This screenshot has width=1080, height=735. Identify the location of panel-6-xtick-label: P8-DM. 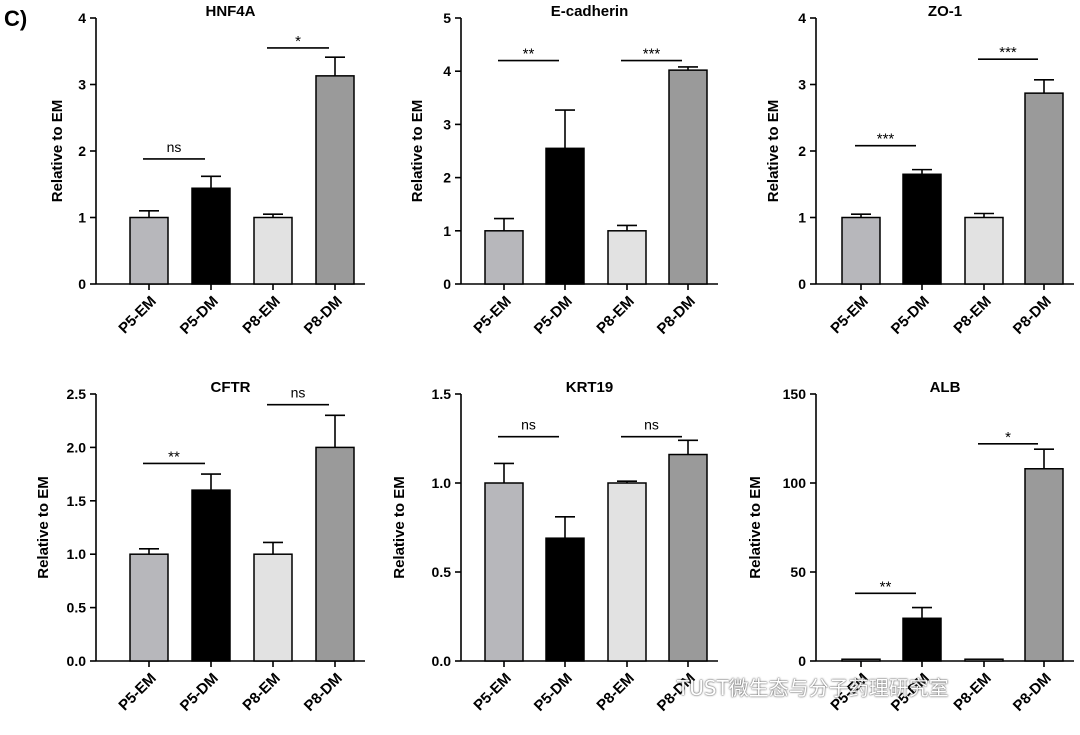
(1032, 692).